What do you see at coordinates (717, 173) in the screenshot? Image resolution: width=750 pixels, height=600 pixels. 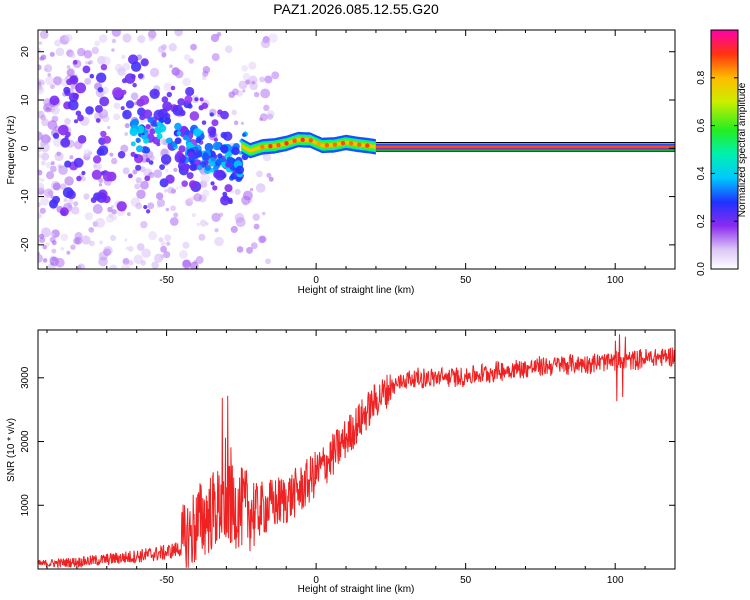 I see `colorbar-ticks: 0.0 0.2 0.4 0.6 0.8` at bounding box center [717, 173].